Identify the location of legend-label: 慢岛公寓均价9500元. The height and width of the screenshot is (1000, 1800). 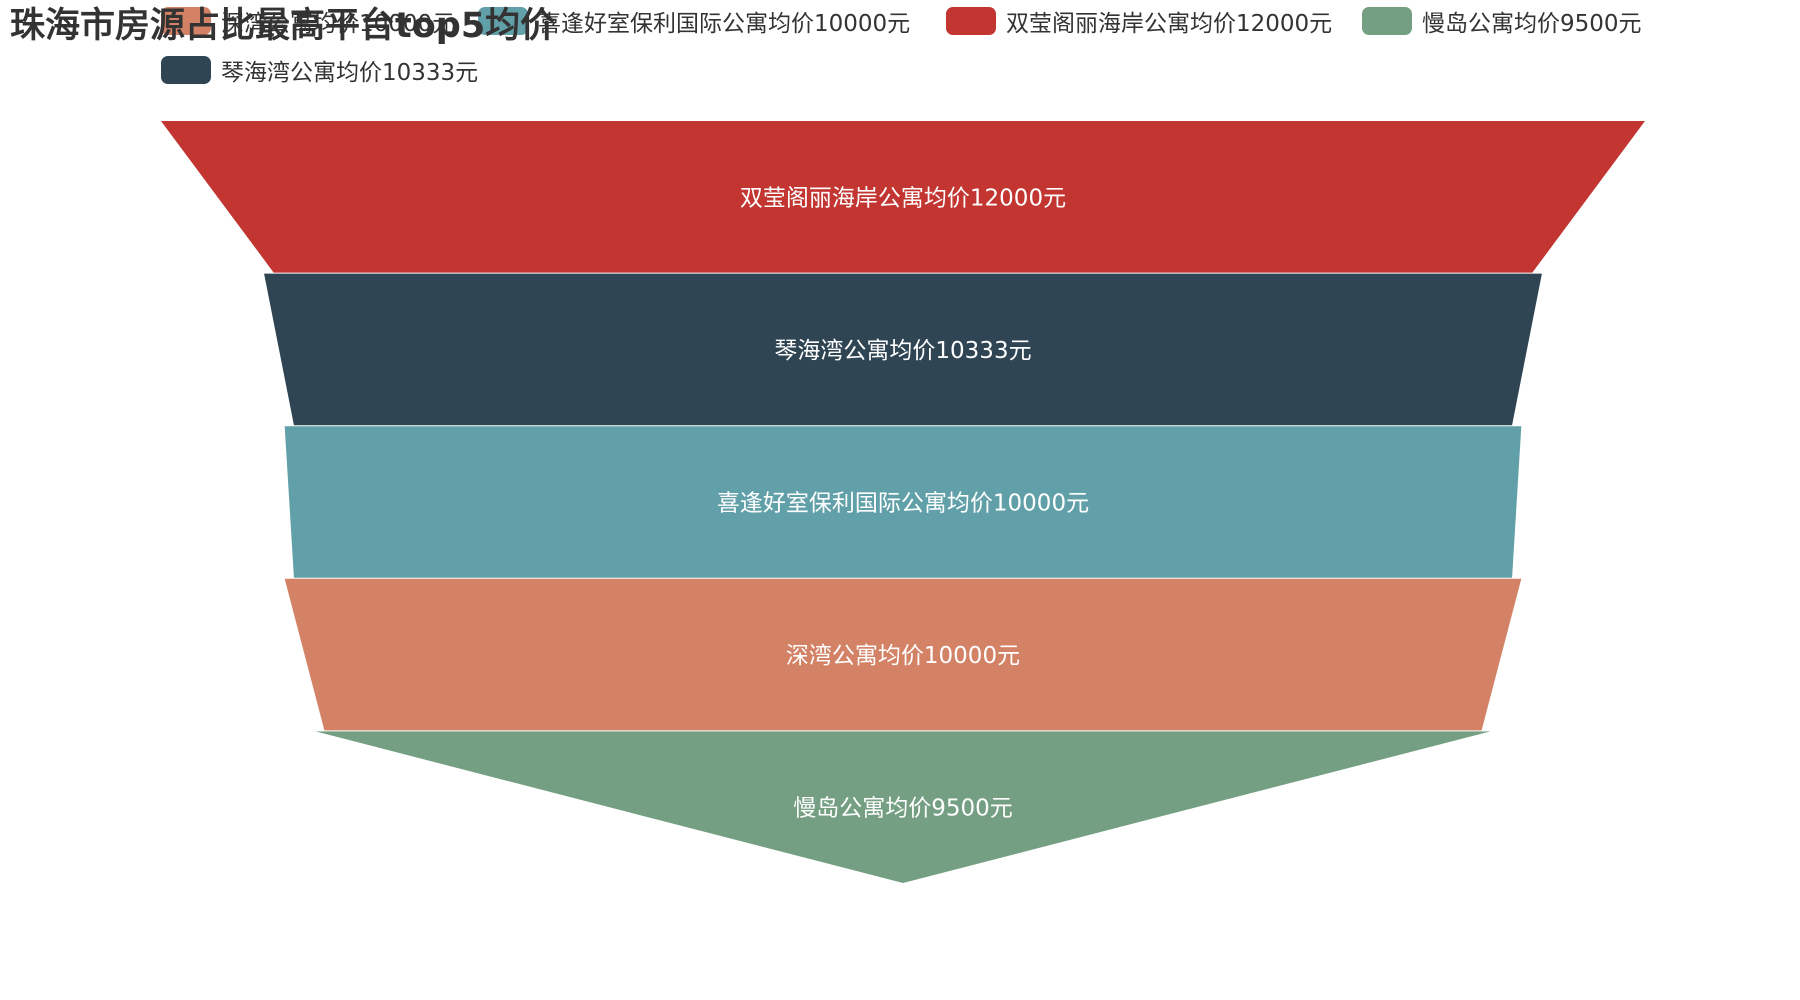
(1532, 24).